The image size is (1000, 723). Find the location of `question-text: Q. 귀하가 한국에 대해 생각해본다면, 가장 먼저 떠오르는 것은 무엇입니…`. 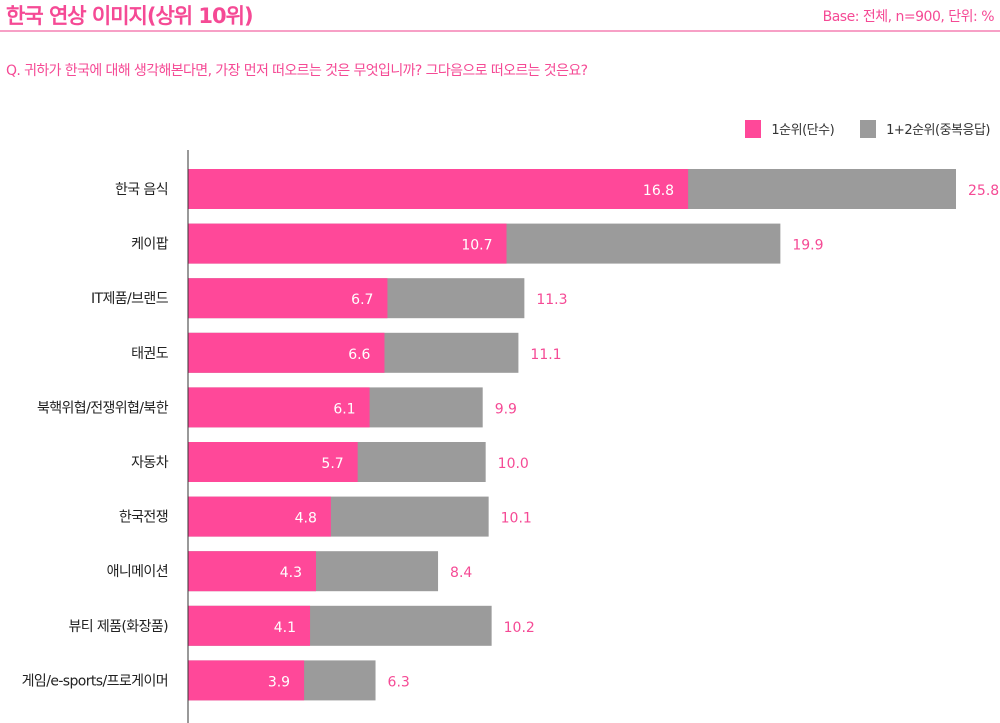

question-text: Q. 귀하가 한국에 대해 생각해본다면, 가장 먼저 떠오르는 것은 무엇입니… is located at coordinates (297, 71).